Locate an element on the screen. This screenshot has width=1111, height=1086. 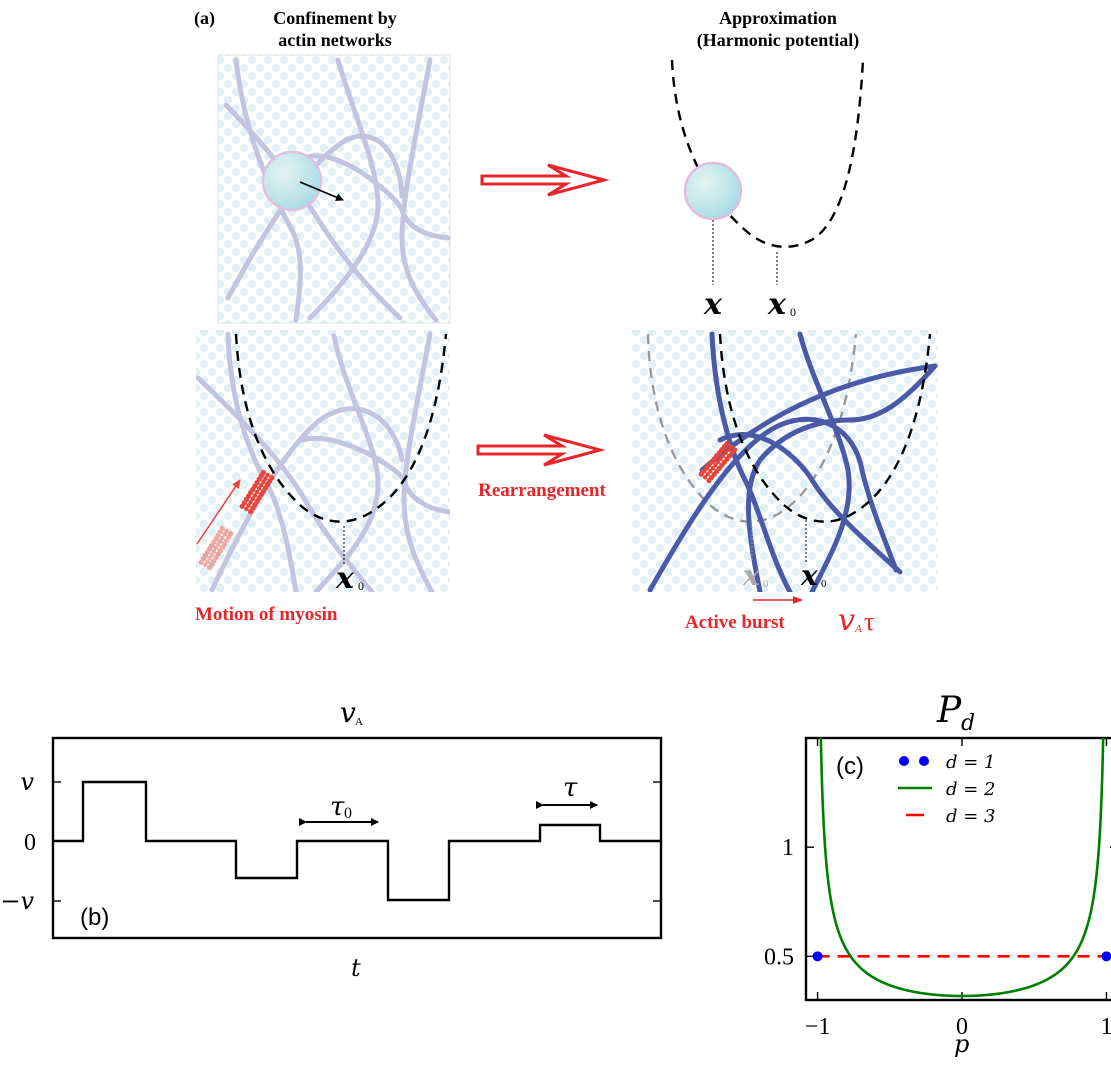
bead-approx is located at coordinates (713, 191).